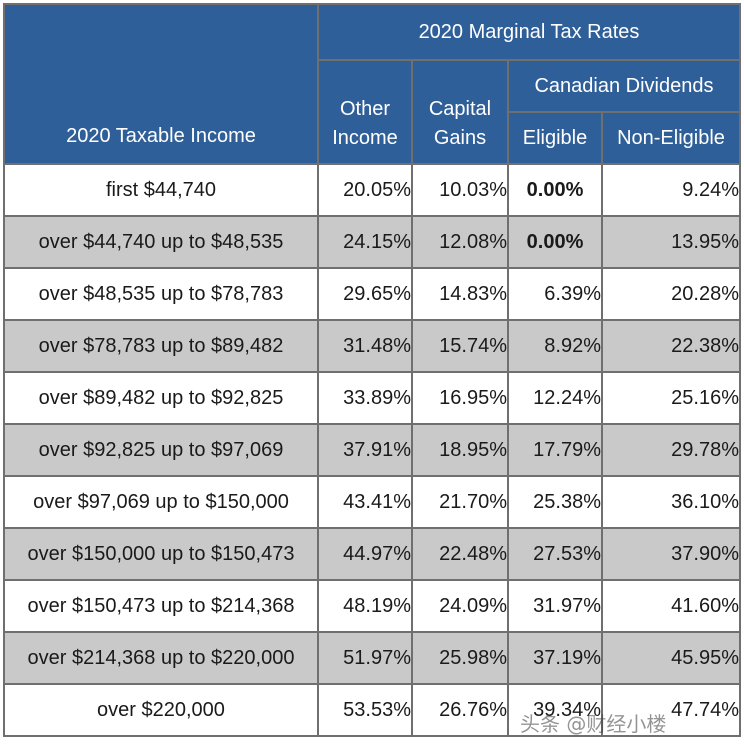  Describe the element at coordinates (460, 346) in the screenshot. I see `capital-gains-rate: 15.74%` at that location.